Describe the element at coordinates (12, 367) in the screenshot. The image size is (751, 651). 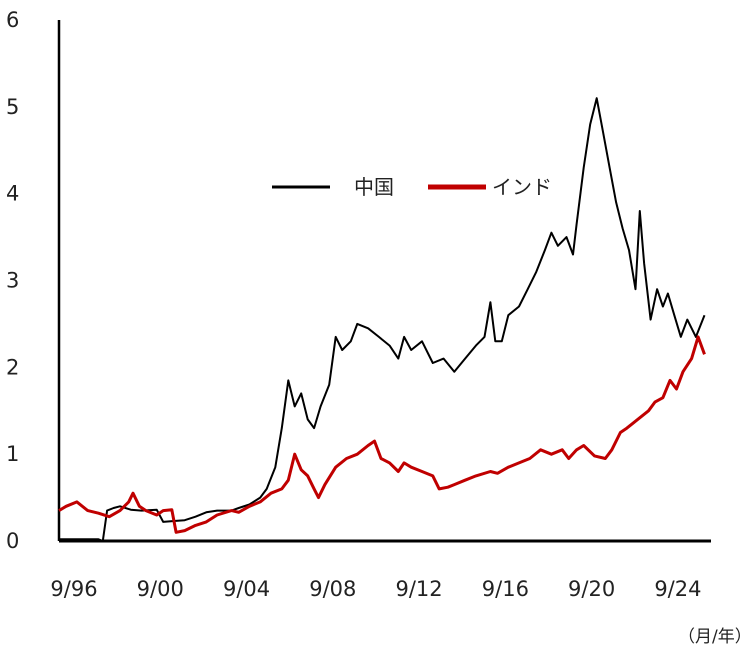
I see `y-tick-label: 2` at that location.